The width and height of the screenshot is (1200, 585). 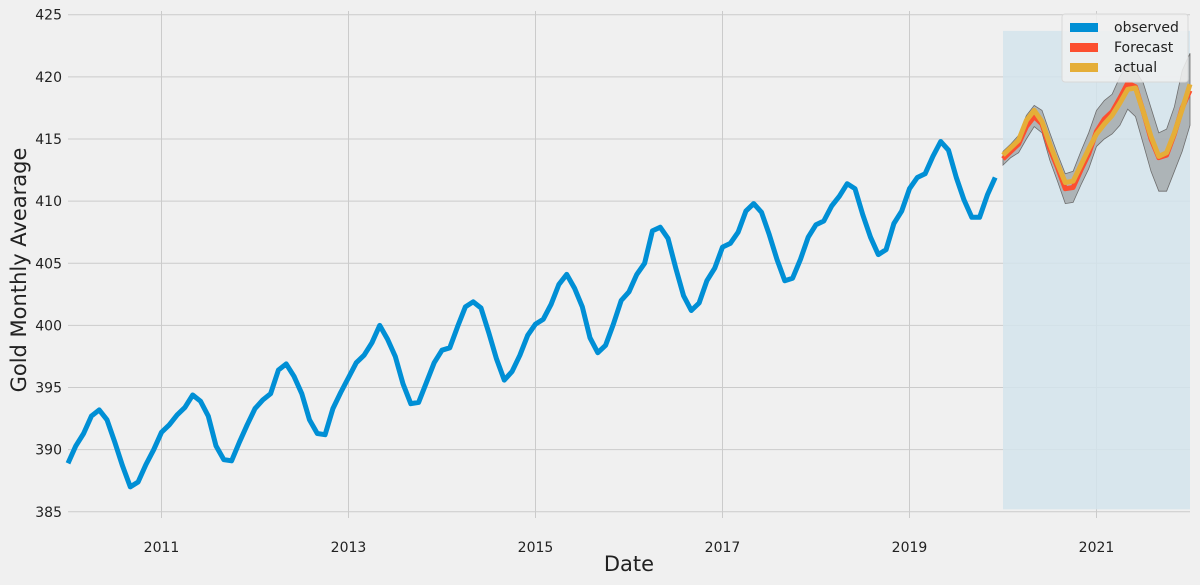 I want to click on x-tick-label: 2011, so click(x=162, y=548).